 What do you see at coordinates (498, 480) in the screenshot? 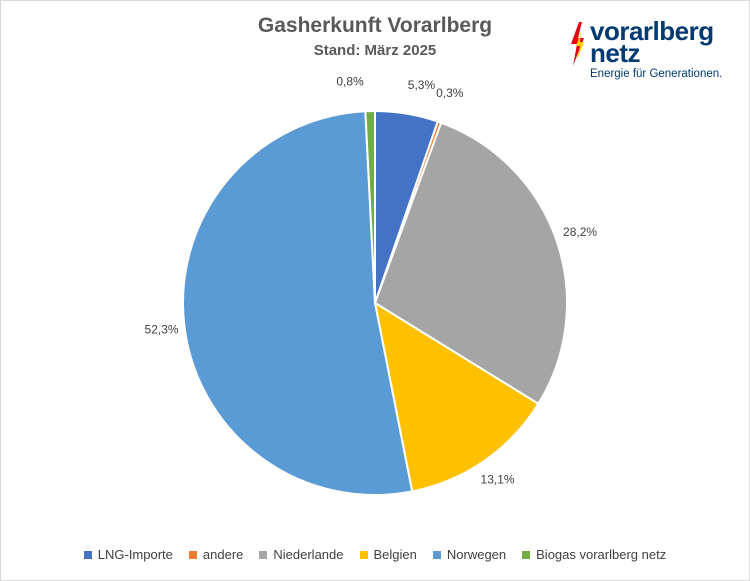
I see `data-label-belgien: 13,1%` at bounding box center [498, 480].